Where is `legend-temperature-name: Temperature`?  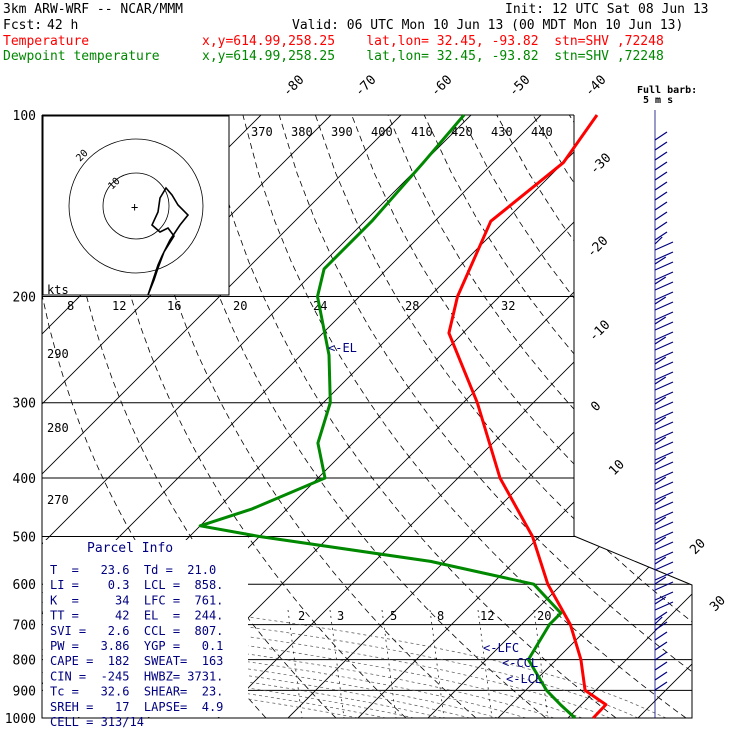 legend-temperature-name: Temperature is located at coordinates (46, 41).